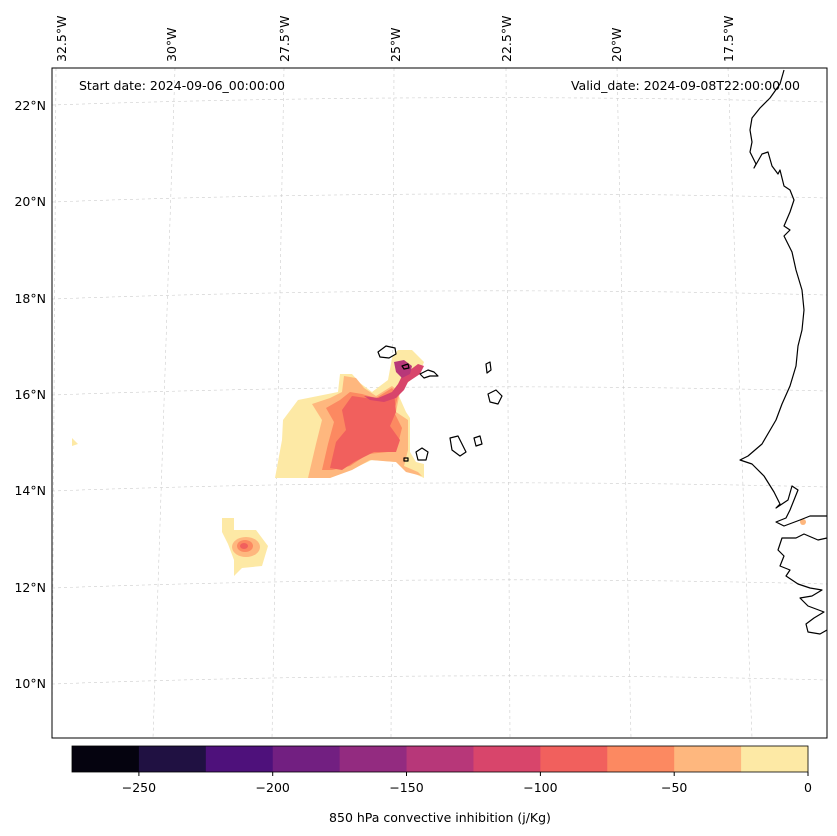  Describe the element at coordinates (803, 522) in the screenshot. I see `contour-coast-speck` at that location.